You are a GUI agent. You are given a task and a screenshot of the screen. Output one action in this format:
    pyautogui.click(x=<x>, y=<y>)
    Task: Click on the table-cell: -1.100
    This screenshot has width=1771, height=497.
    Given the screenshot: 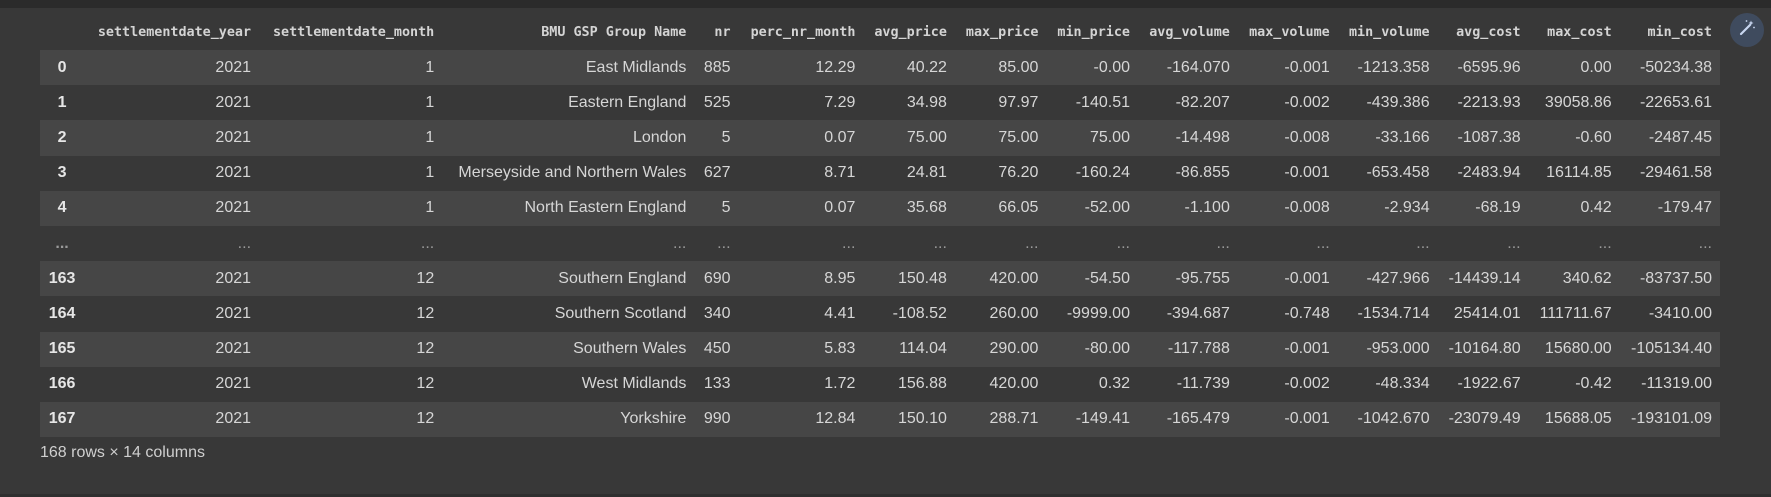 What is the action you would take?
    pyautogui.click(x=1207, y=208)
    